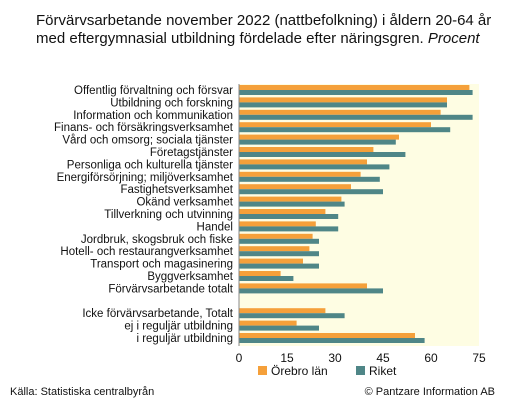 The width and height of the screenshot is (513, 408). Describe the element at coordinates (239, 358) in the screenshot. I see `x-tick-label: 0` at that location.